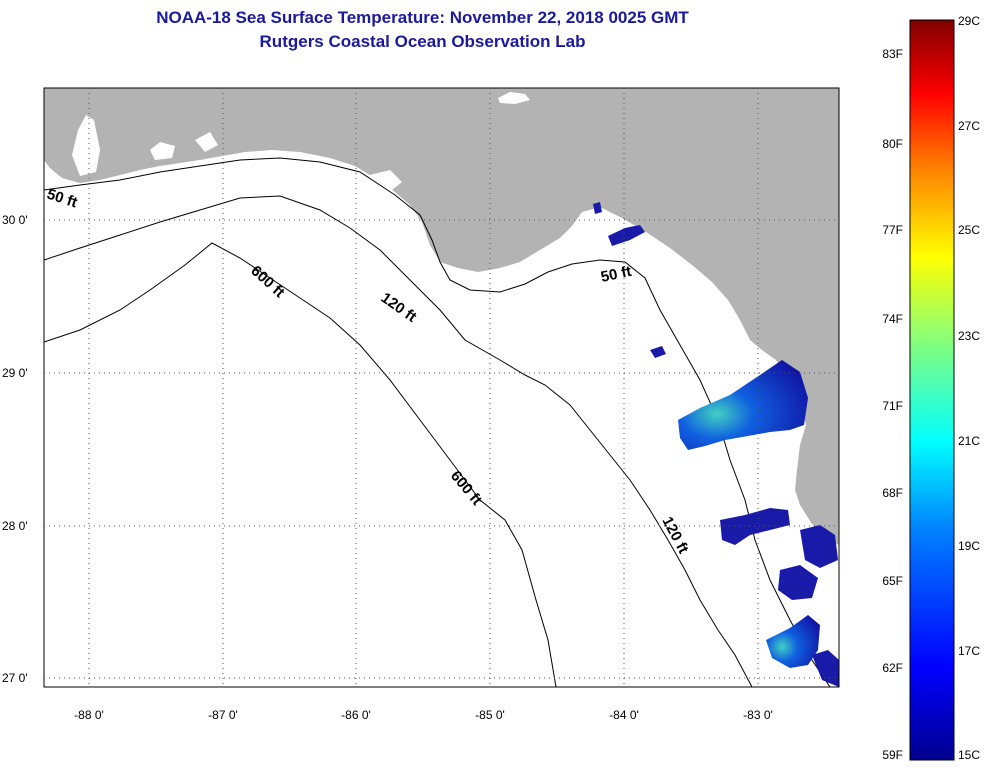  I want to click on colorbar-fahrenheit: 83F 80F 77F 74F 71F 68F 65F 62F 59F, so click(892, 404).